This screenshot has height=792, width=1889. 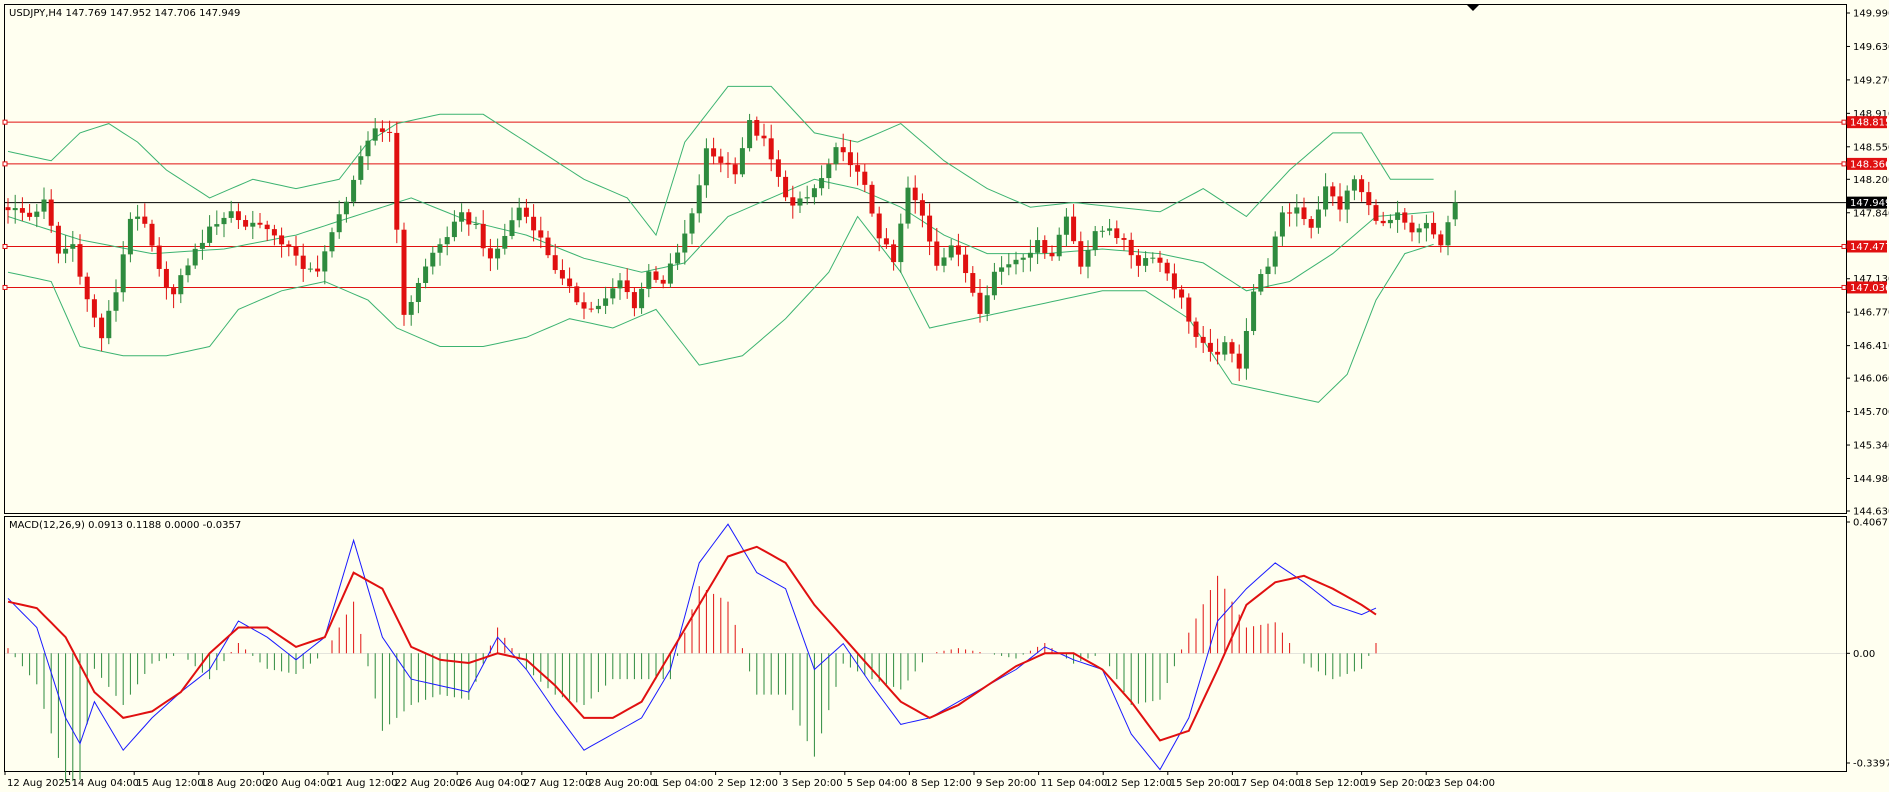 I want to click on shift-marker-icon, so click(x=1473, y=8).